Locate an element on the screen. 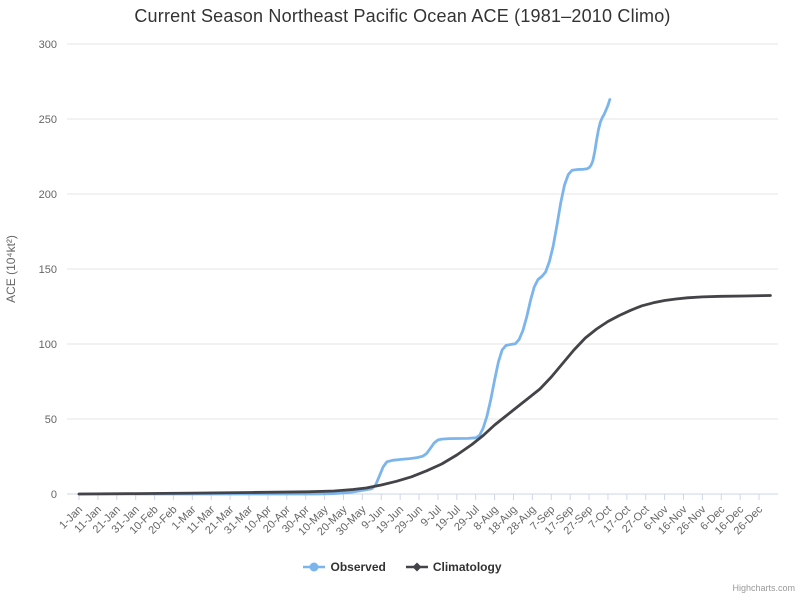 The width and height of the screenshot is (805, 604). y-axis-label: 250 is located at coordinates (48, 120).